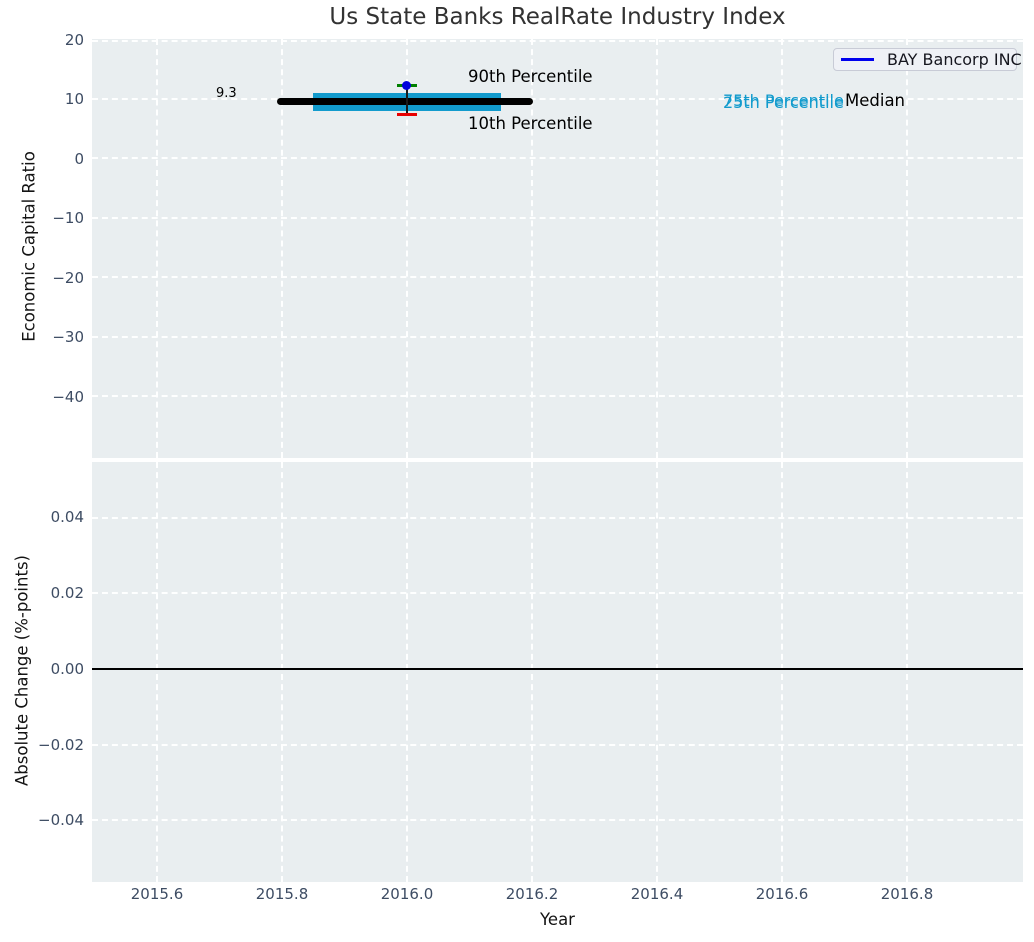 This screenshot has height=942, width=1034. What do you see at coordinates (74, 99) in the screenshot?
I see `y-tick-label: 10` at bounding box center [74, 99].